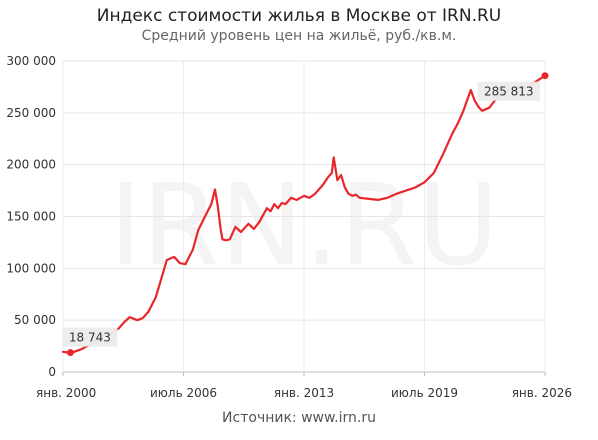  What do you see at coordinates (299, 36) in the screenshot?
I see `chart-subtitle: Средний уровень цен на жильё, руб./кв.м.` at bounding box center [299, 36].